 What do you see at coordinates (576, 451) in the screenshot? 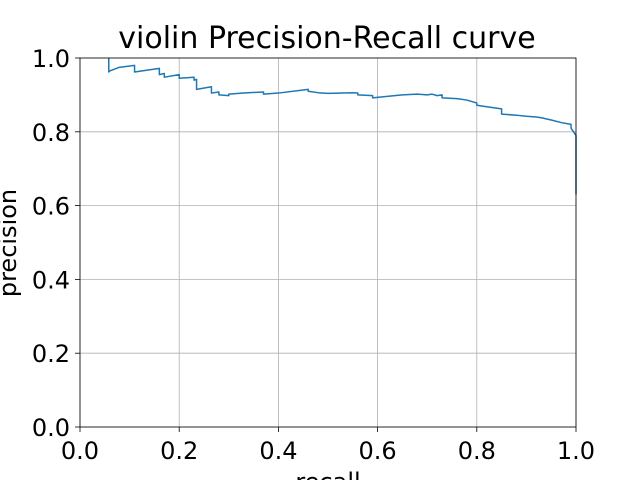
I see `x-tick-label: 1.0` at bounding box center [576, 451].